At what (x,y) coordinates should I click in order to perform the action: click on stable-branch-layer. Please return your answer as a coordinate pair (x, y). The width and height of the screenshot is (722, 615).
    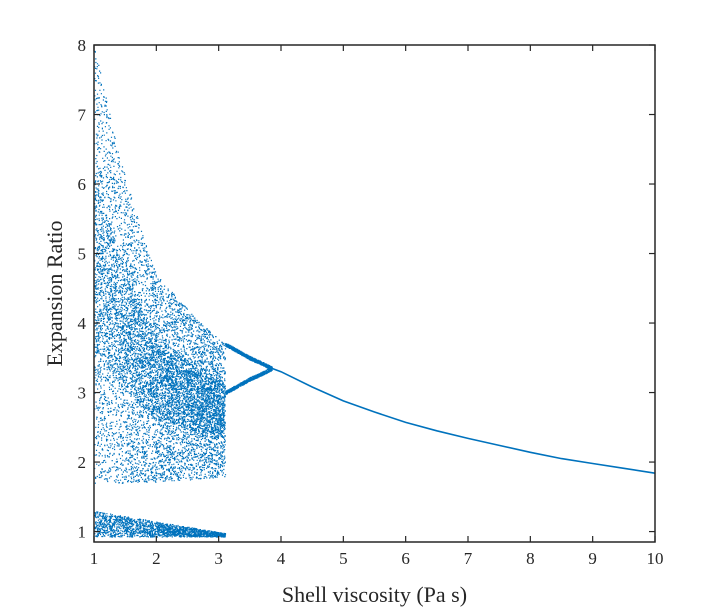
    Looking at the image, I should click on (463, 420).